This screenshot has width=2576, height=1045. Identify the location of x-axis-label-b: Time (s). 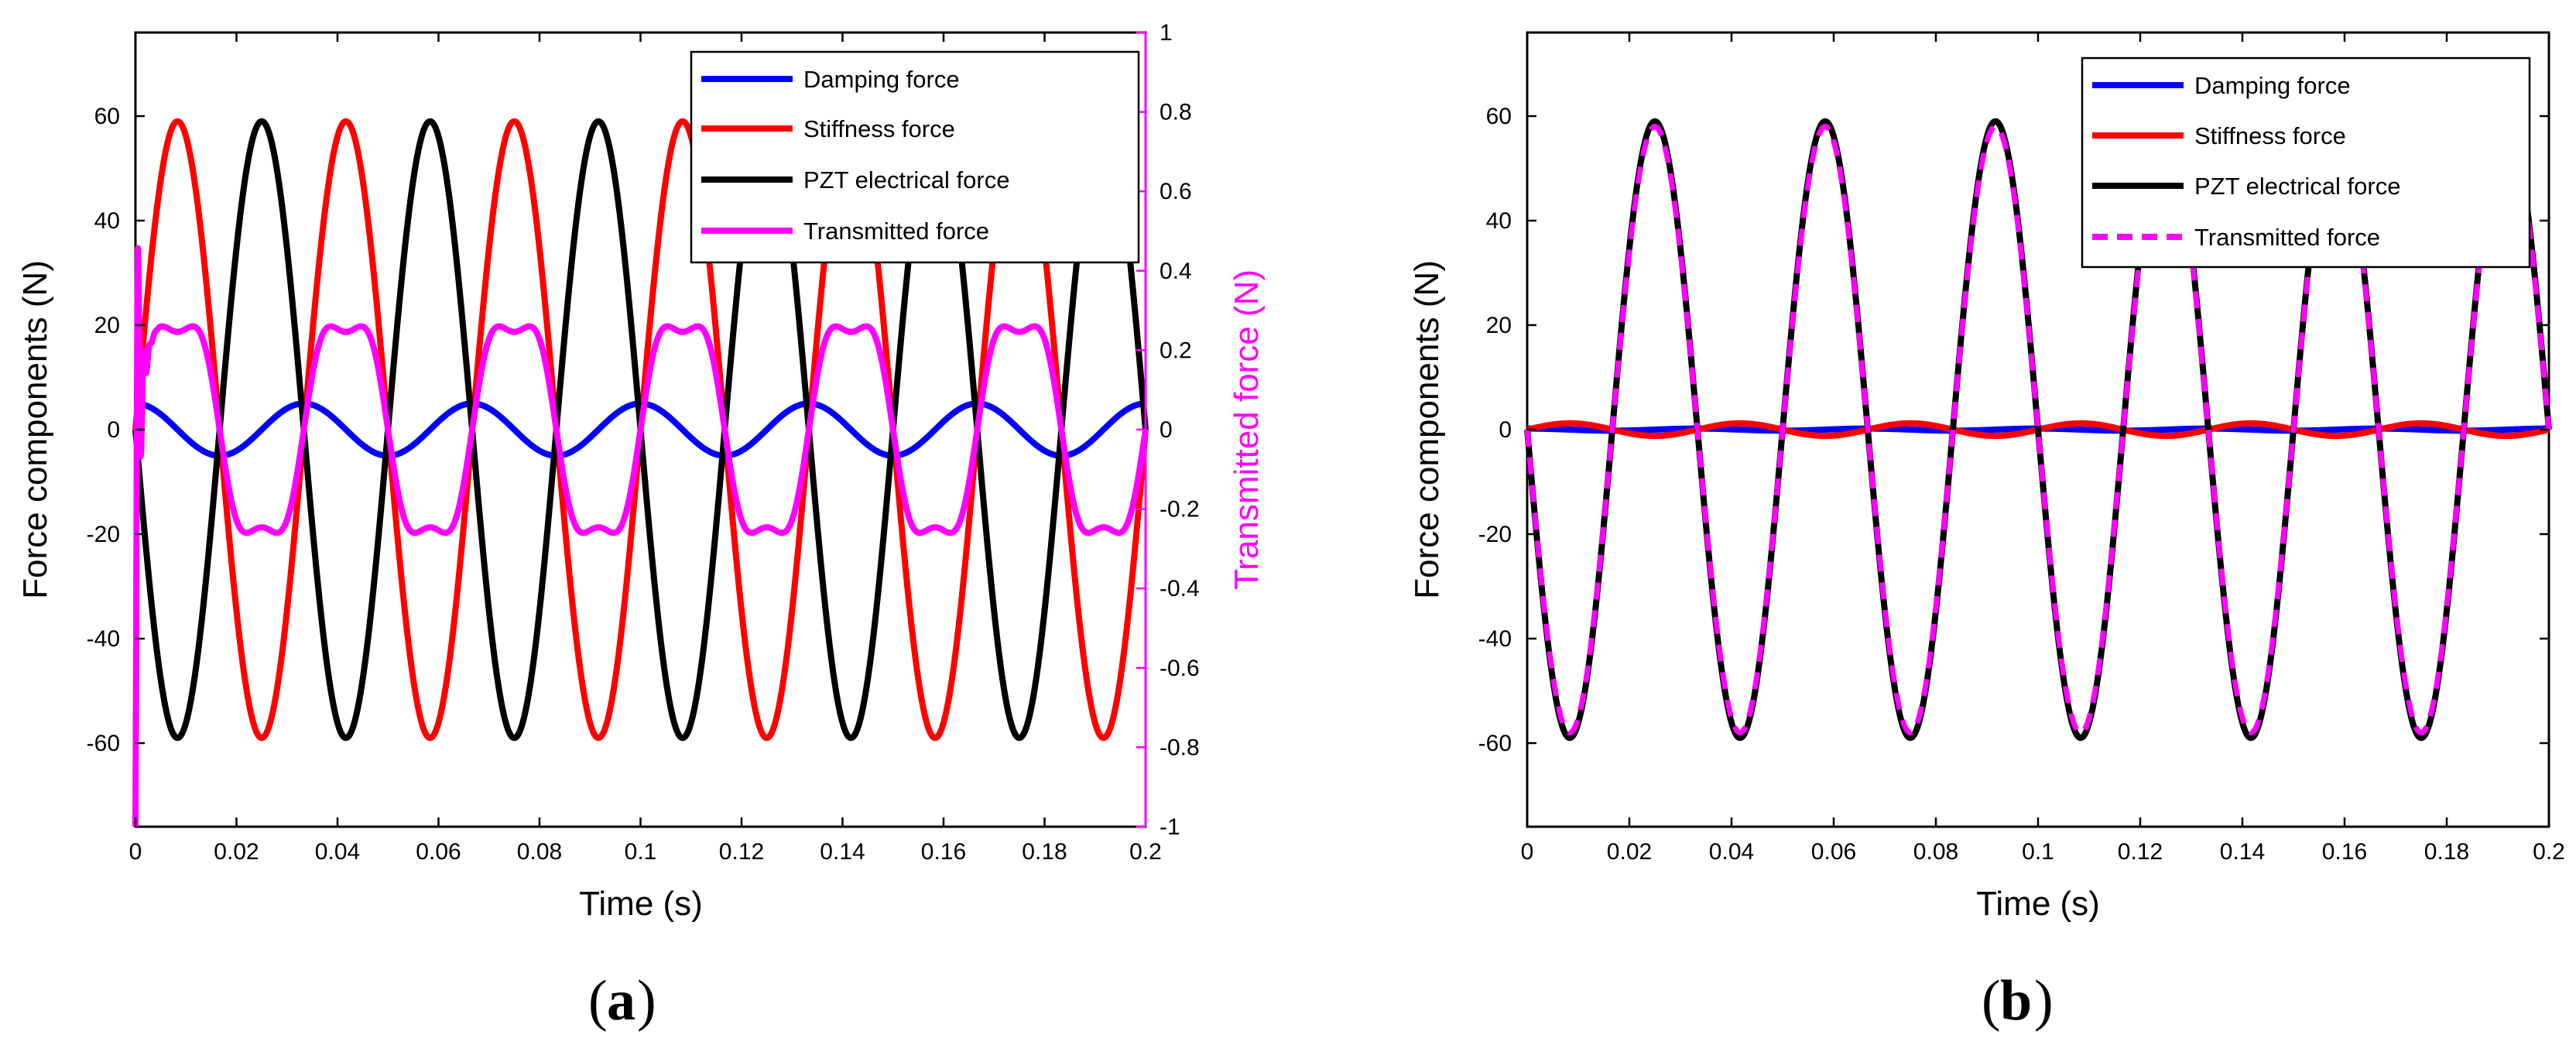
(2038, 904).